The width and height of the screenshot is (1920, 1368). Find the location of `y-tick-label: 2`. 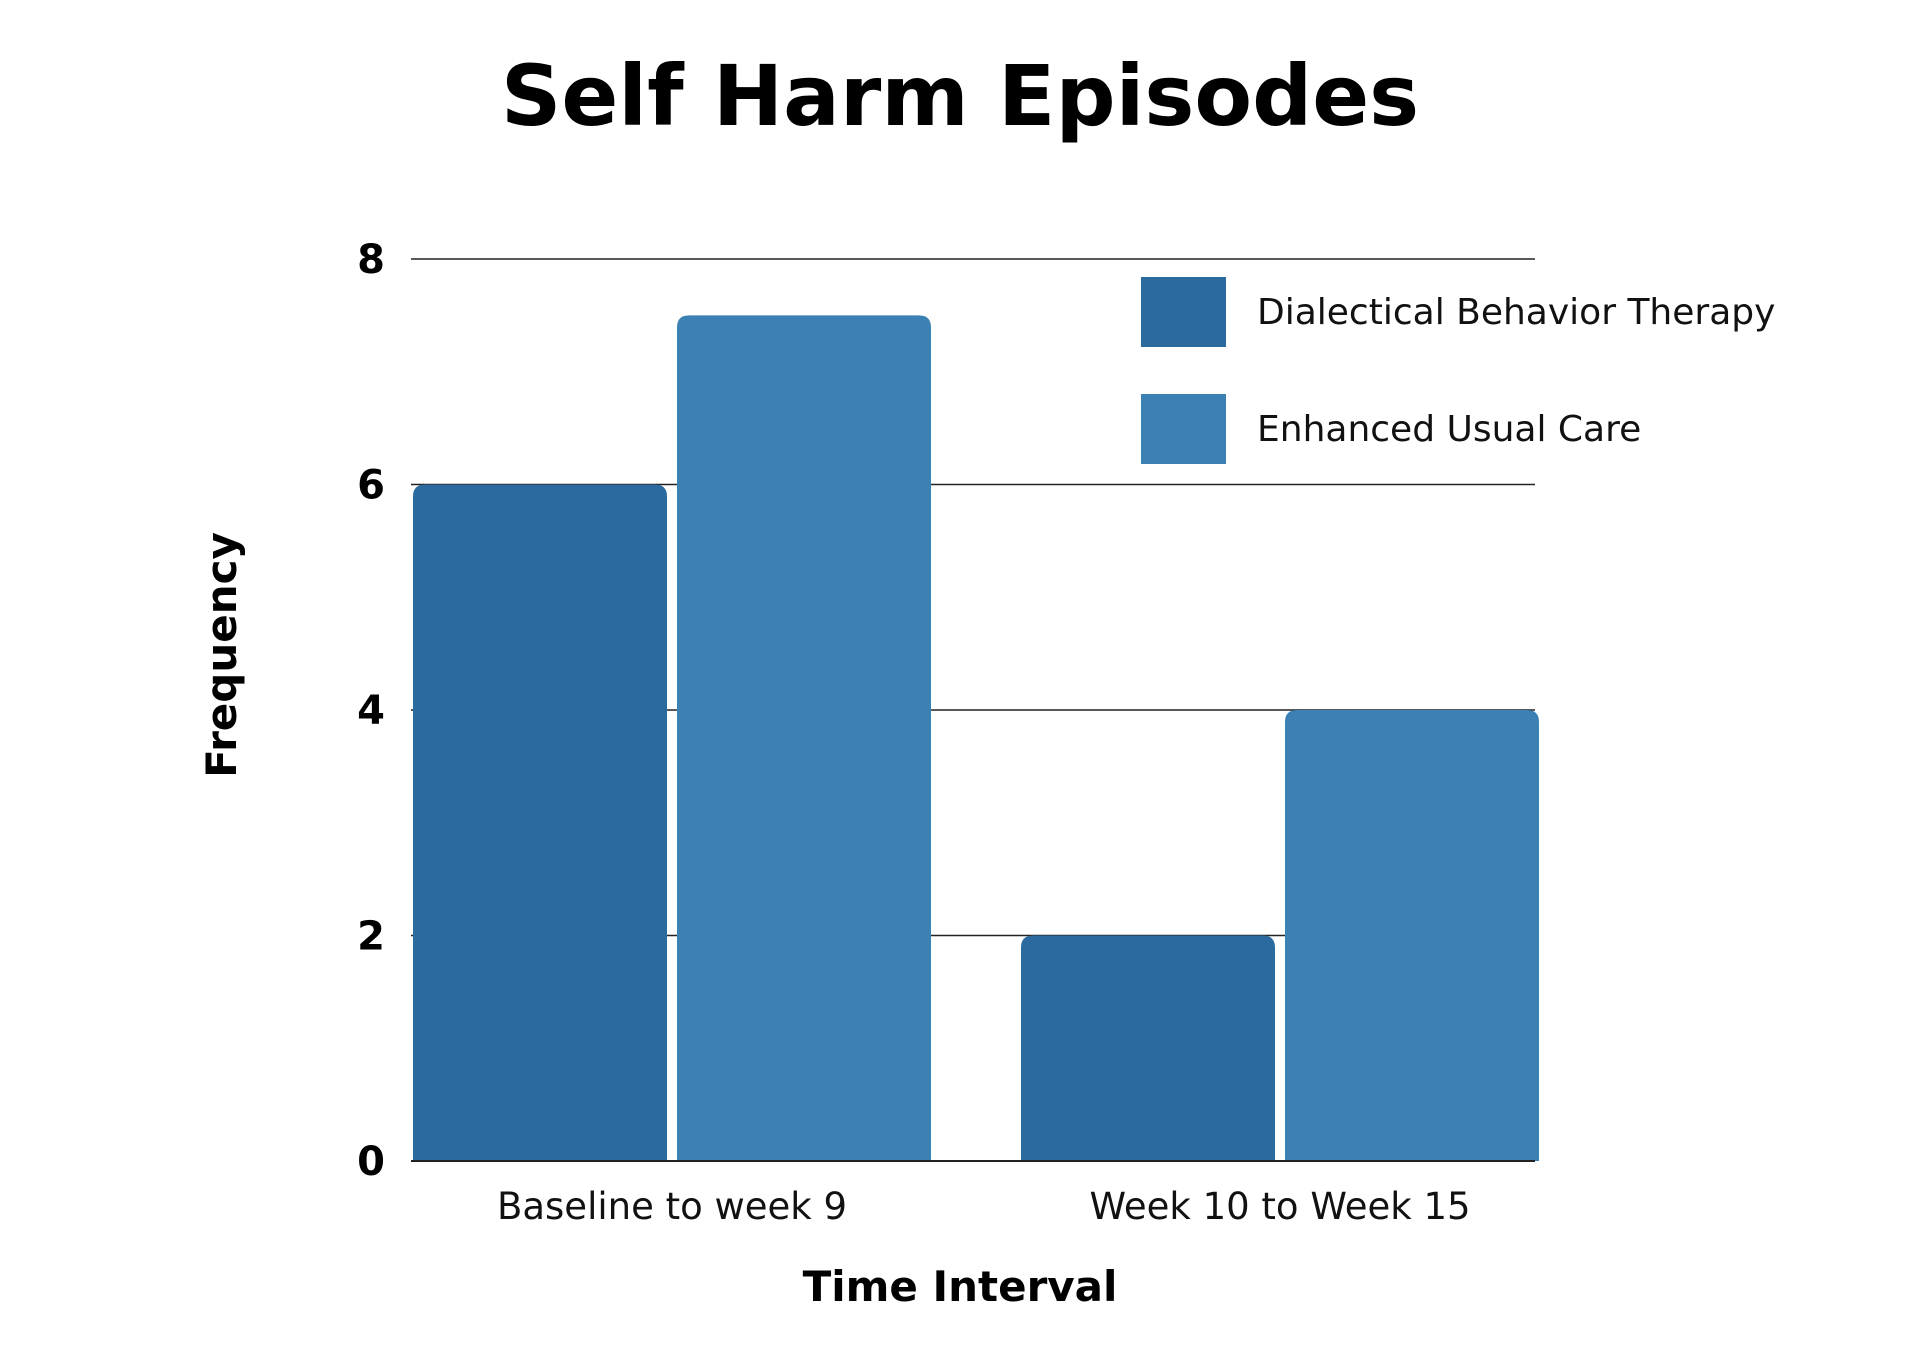

y-tick-label: 2 is located at coordinates (371, 937).